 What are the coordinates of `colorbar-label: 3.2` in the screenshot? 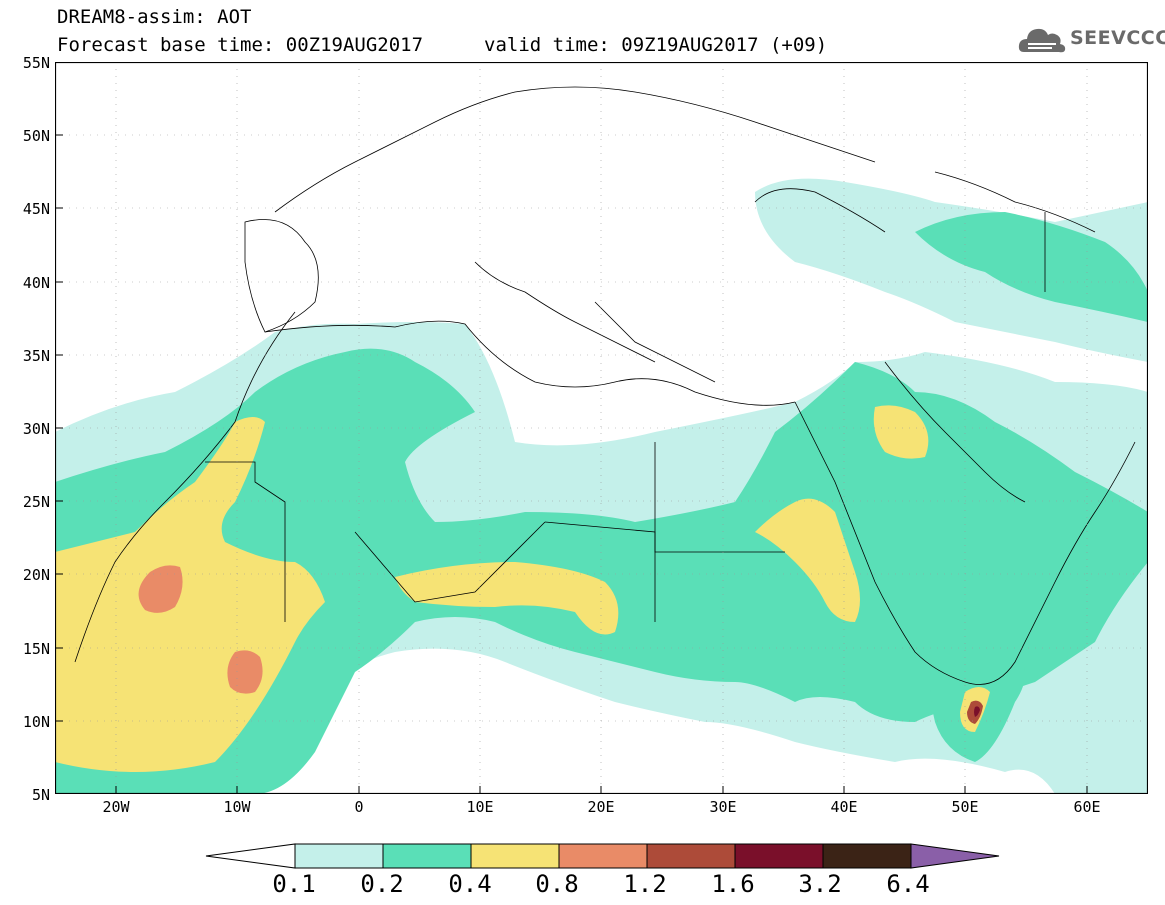 It's located at (820, 884).